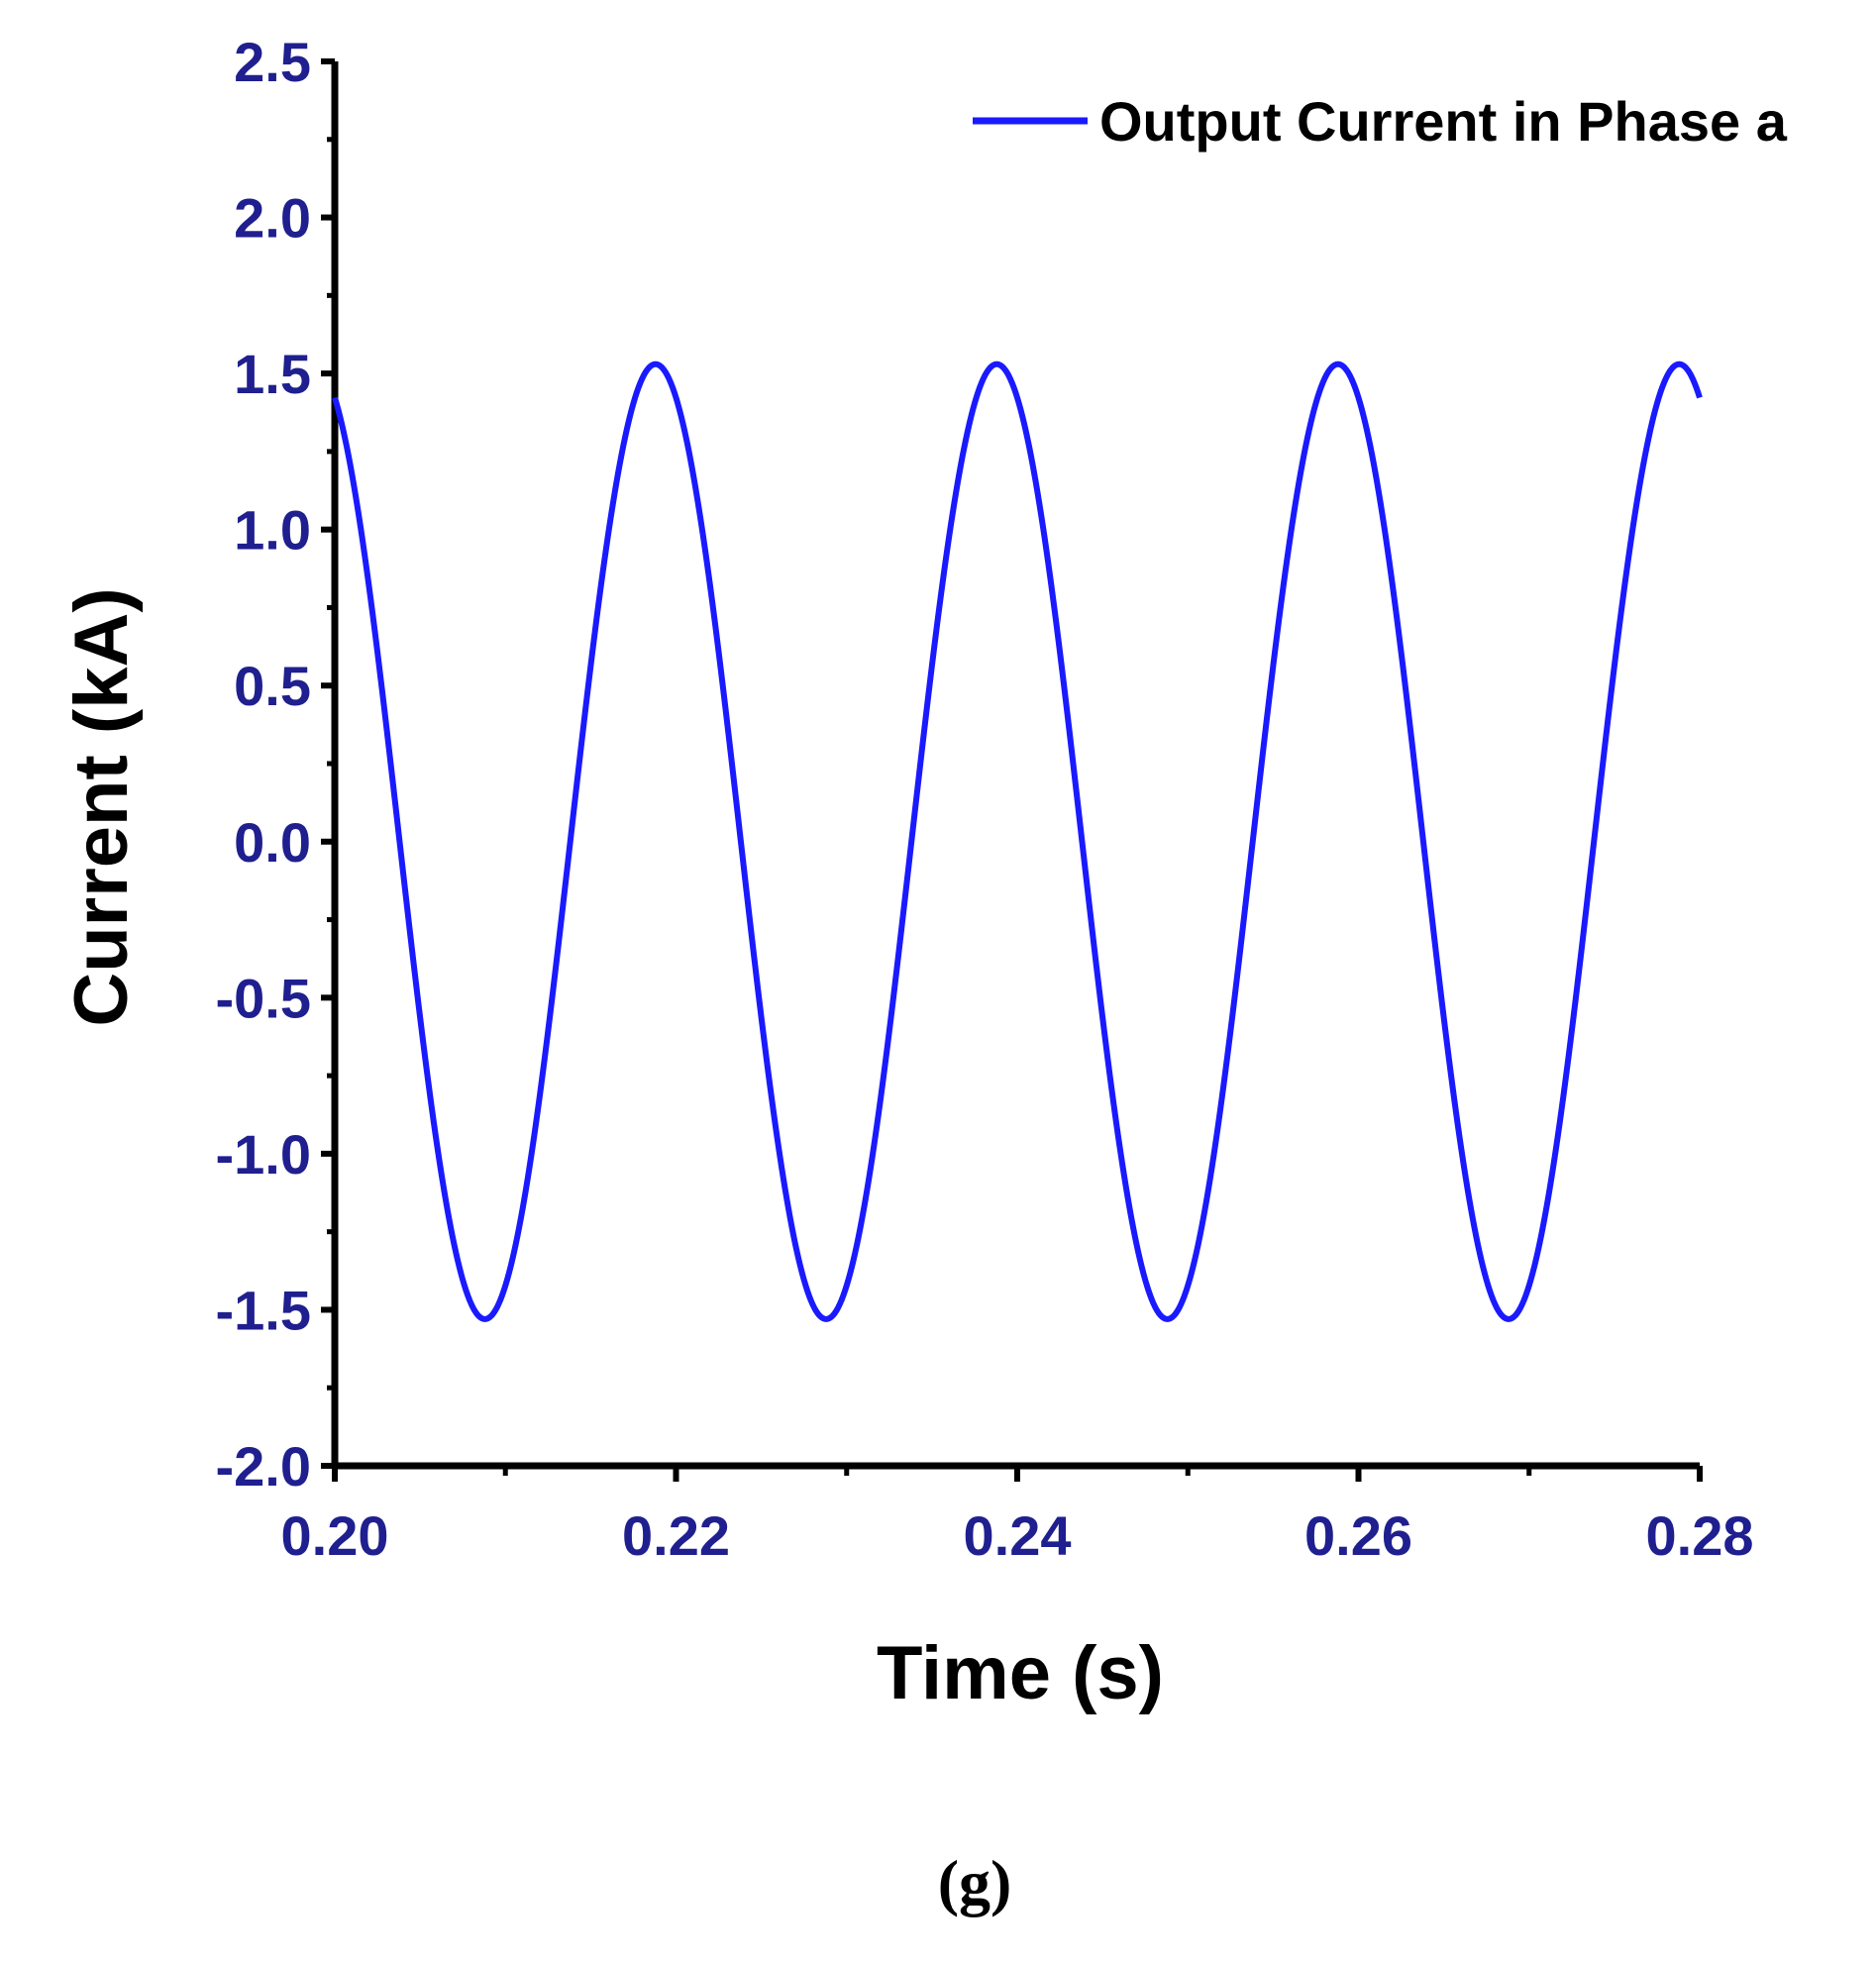  What do you see at coordinates (975, 1882) in the screenshot?
I see `panel-label: (g)` at bounding box center [975, 1882].